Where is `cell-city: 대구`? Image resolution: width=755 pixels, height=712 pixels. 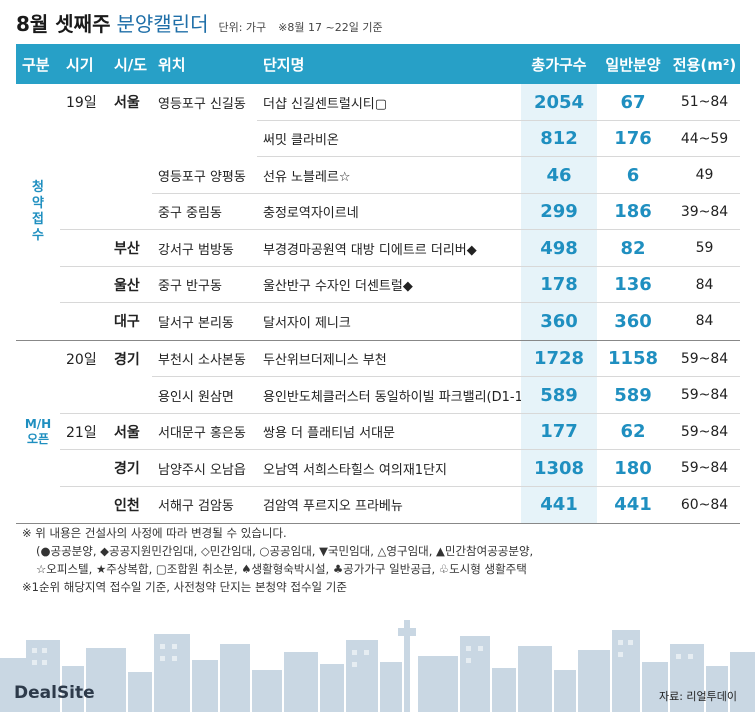
cell-city: 대구 is located at coordinates (127, 322).